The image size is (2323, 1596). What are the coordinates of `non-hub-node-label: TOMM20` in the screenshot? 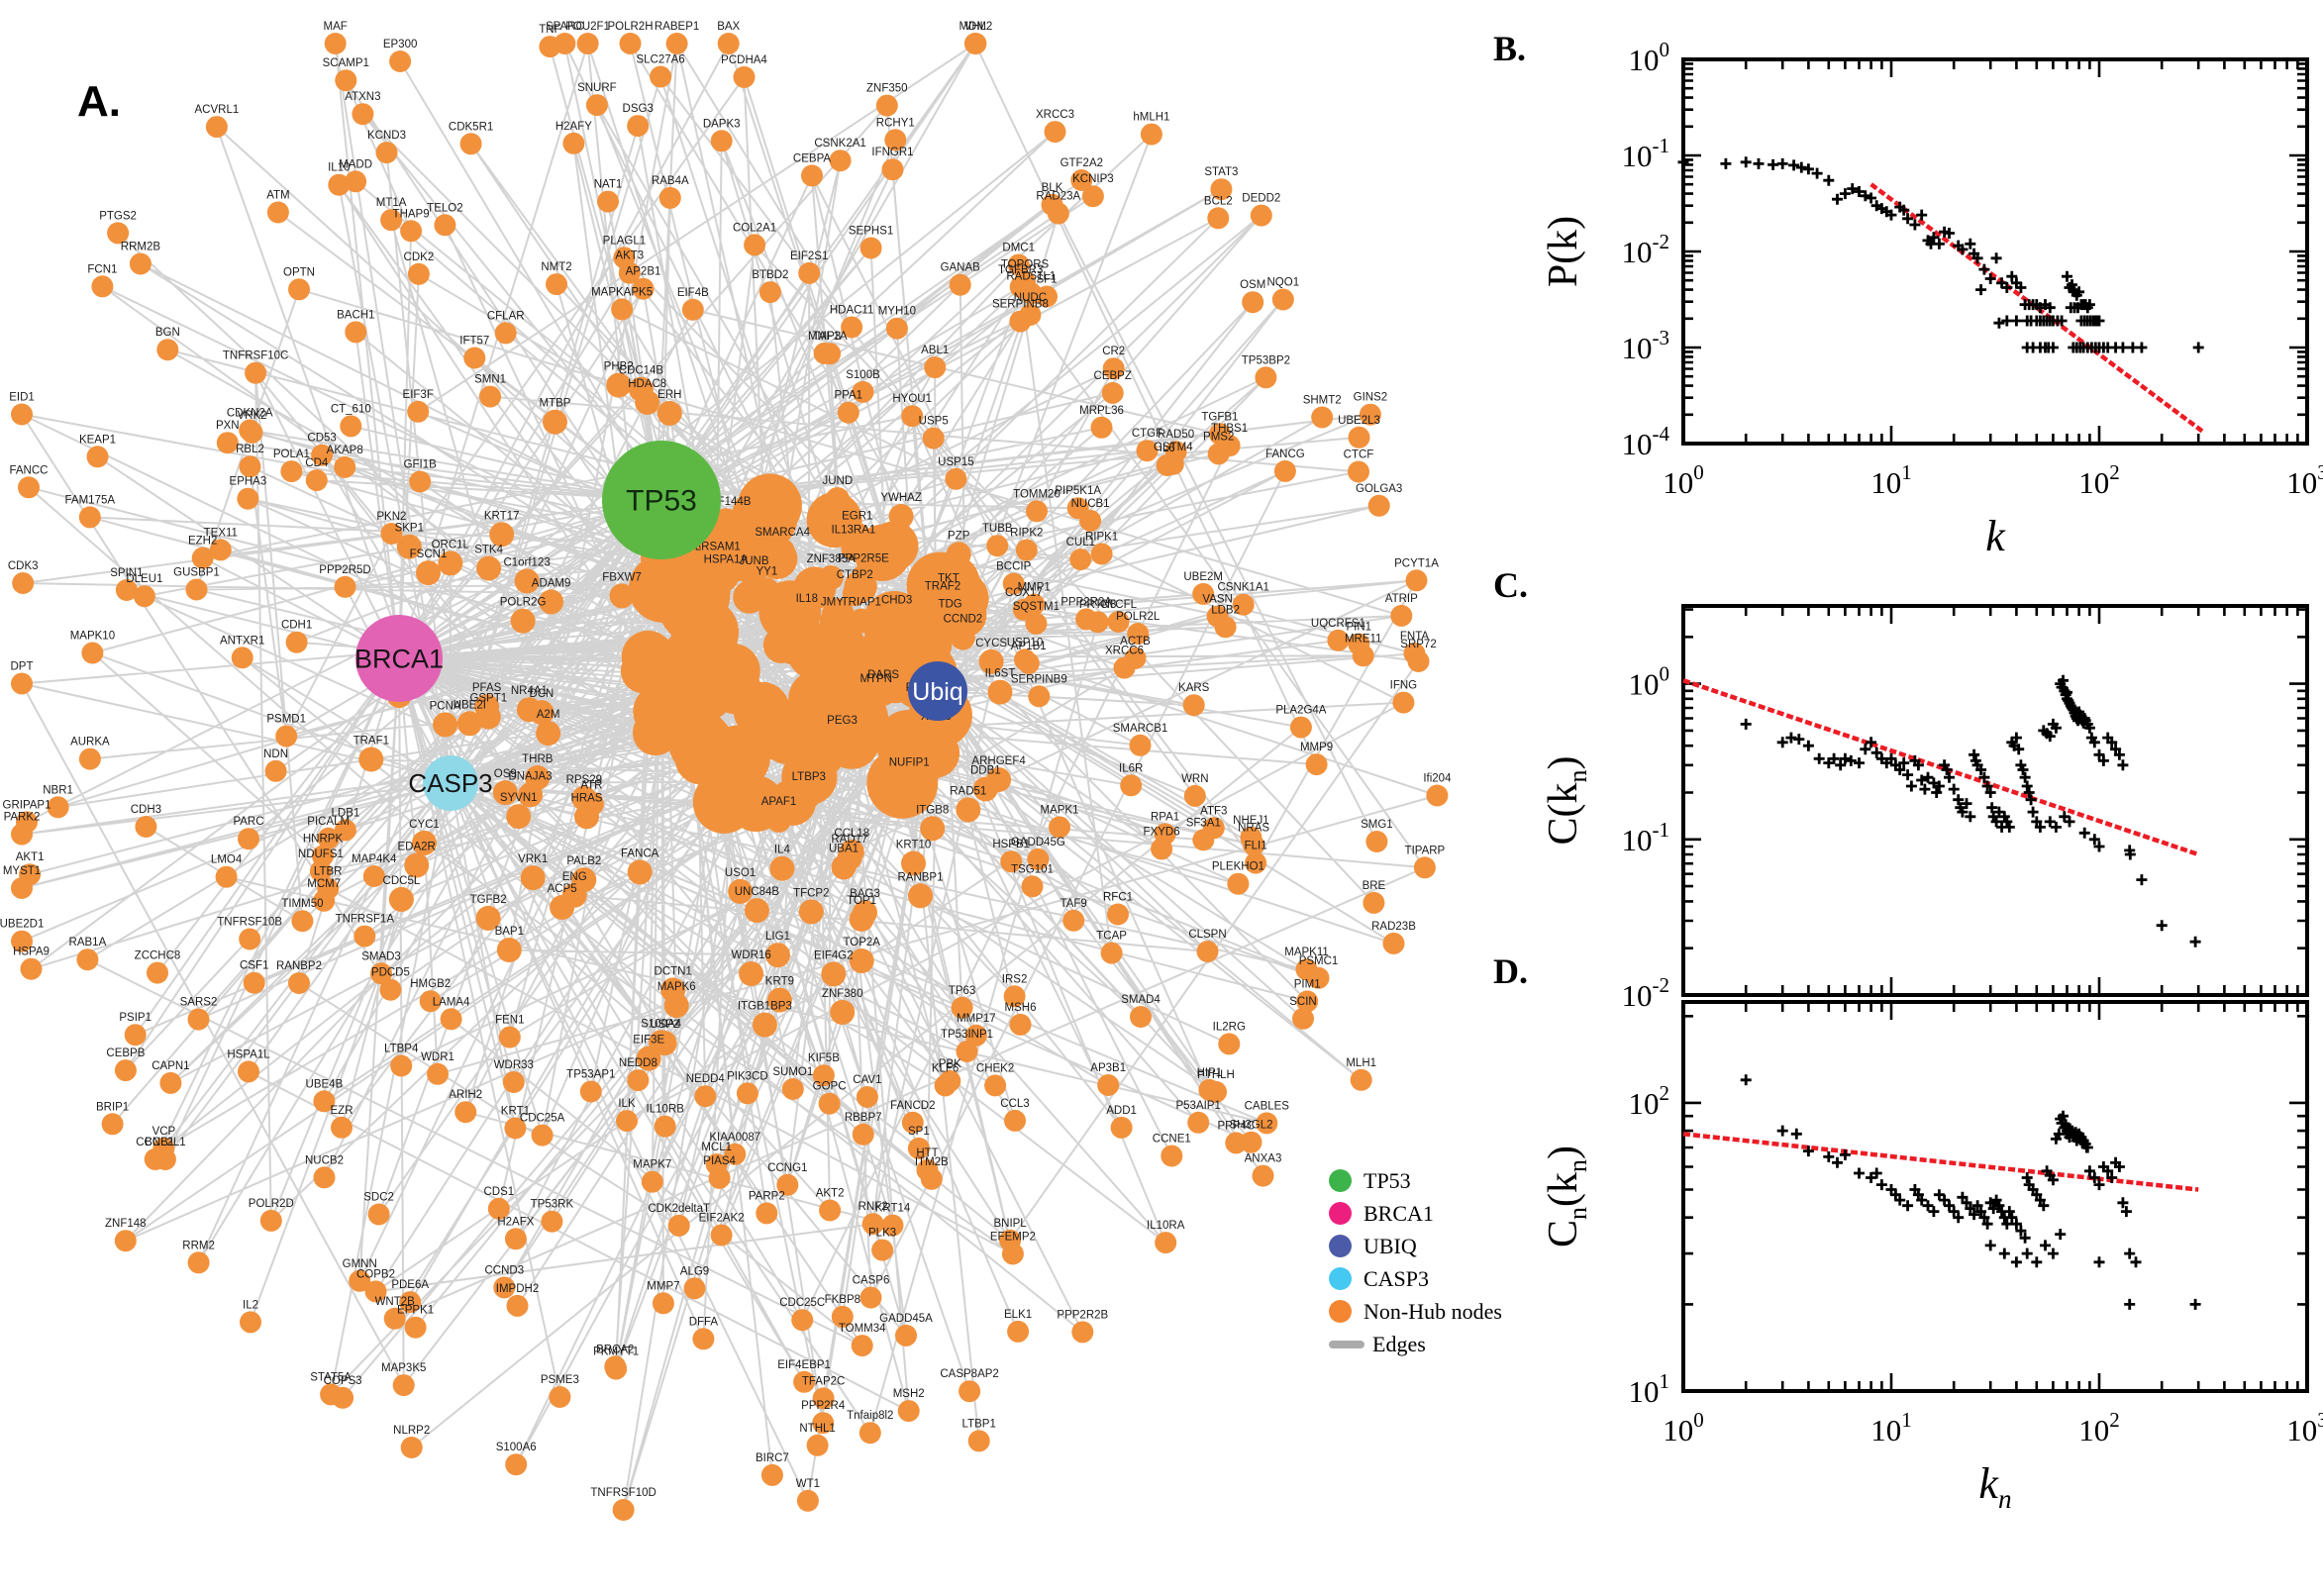 It's located at (1036, 494).